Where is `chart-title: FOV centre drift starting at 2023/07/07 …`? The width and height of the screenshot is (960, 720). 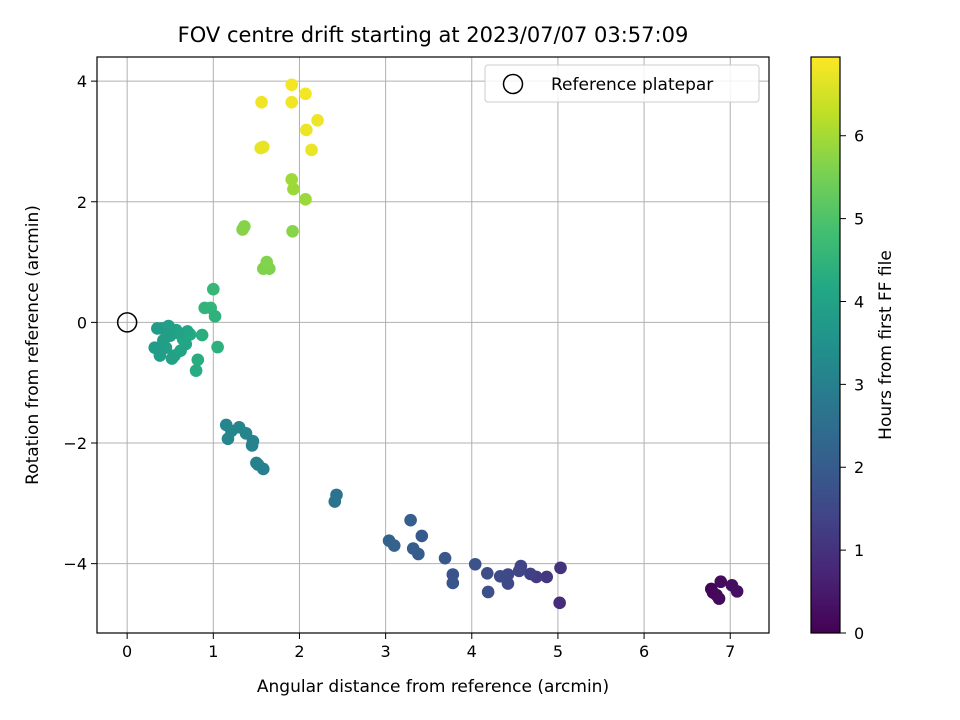
chart-title: FOV centre drift starting at 2023/07/07 … is located at coordinates (433, 35).